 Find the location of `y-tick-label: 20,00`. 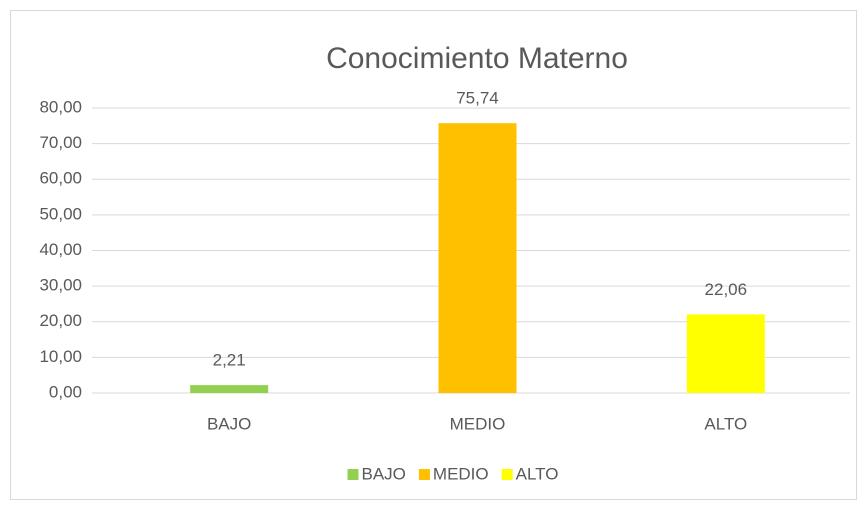

y-tick-label: 20,00 is located at coordinates (60, 320).